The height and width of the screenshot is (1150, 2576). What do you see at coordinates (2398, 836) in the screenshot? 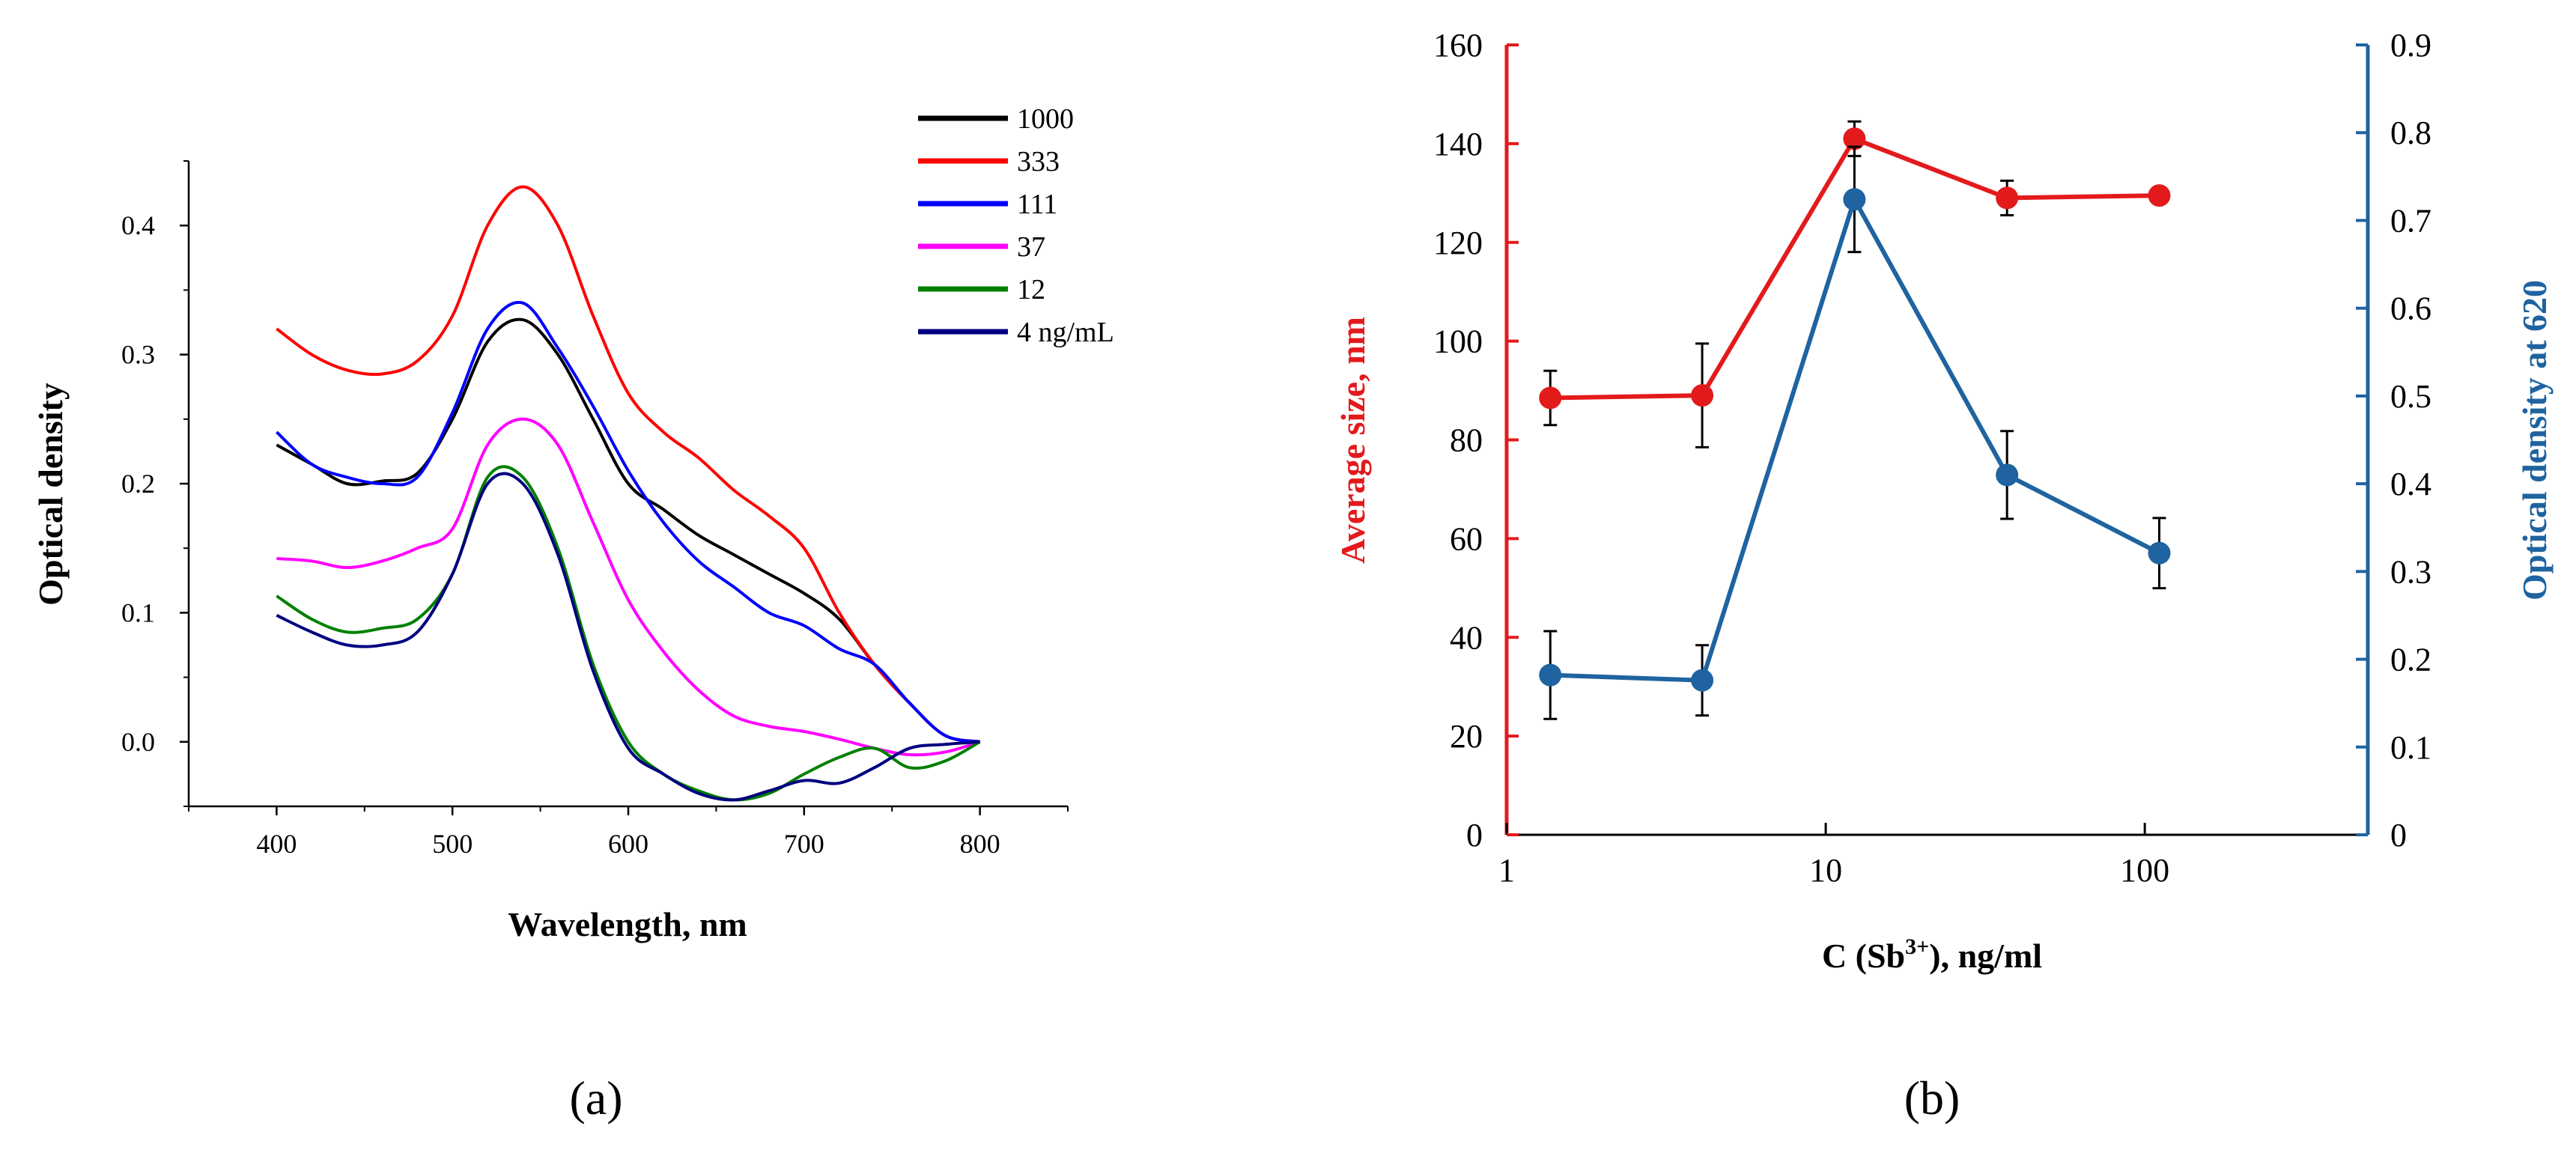
I see `panel-b-right-y-tick-label: 0` at bounding box center [2398, 836].